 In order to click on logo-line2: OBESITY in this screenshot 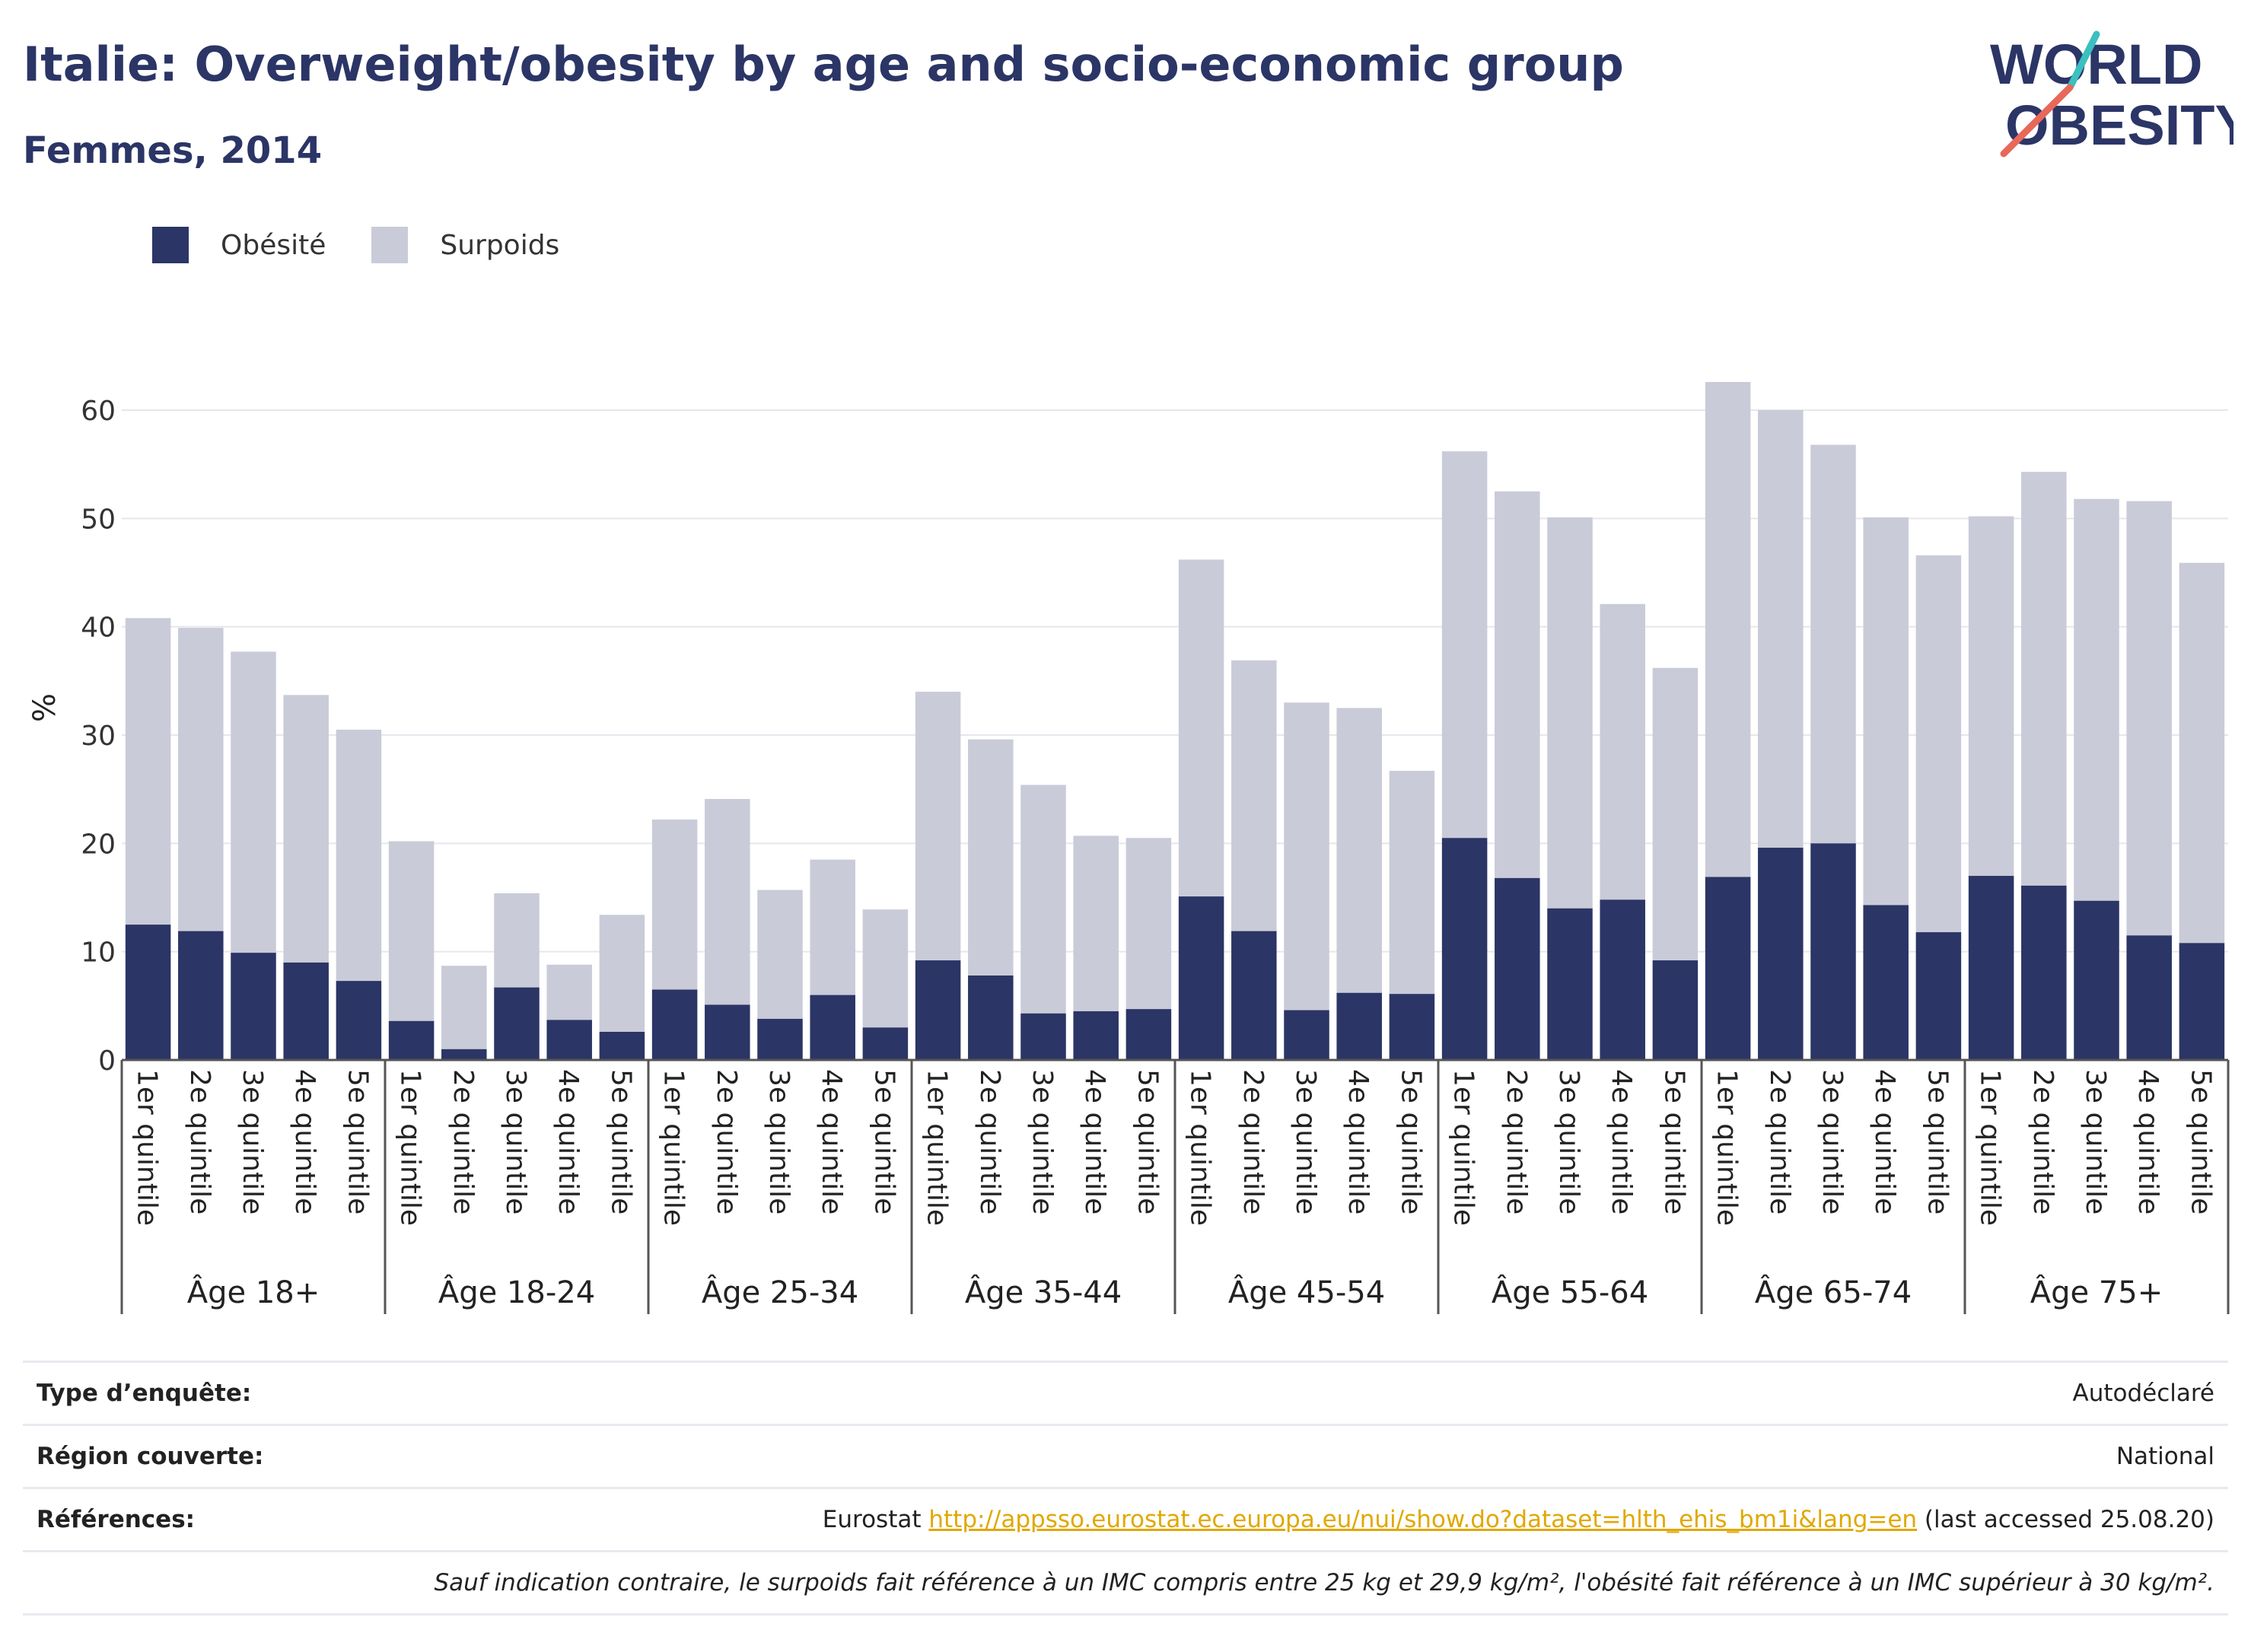, I will do `click(2119, 125)`.